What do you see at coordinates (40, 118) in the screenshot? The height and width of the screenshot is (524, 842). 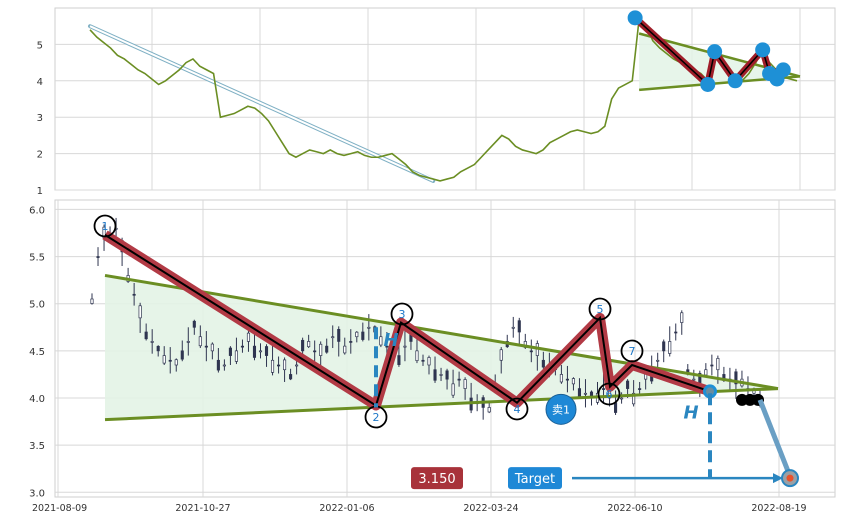 I see `overview-y-tick-label: 3` at bounding box center [40, 118].